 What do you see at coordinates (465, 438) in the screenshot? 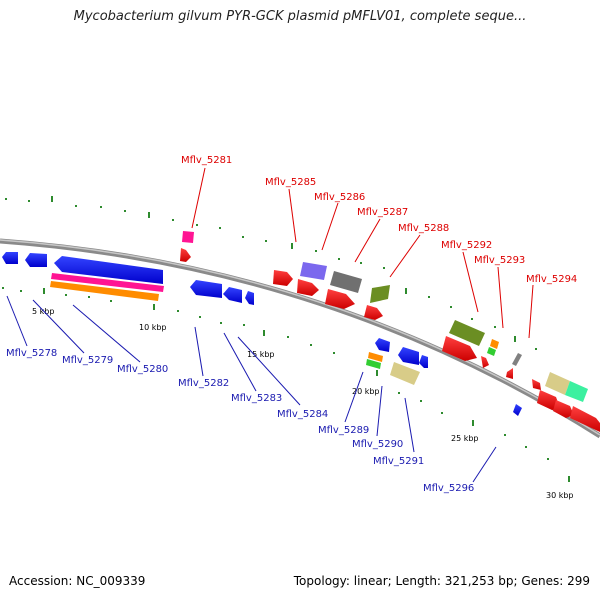
I see `tick-label-25: 25 kbp` at bounding box center [465, 438].